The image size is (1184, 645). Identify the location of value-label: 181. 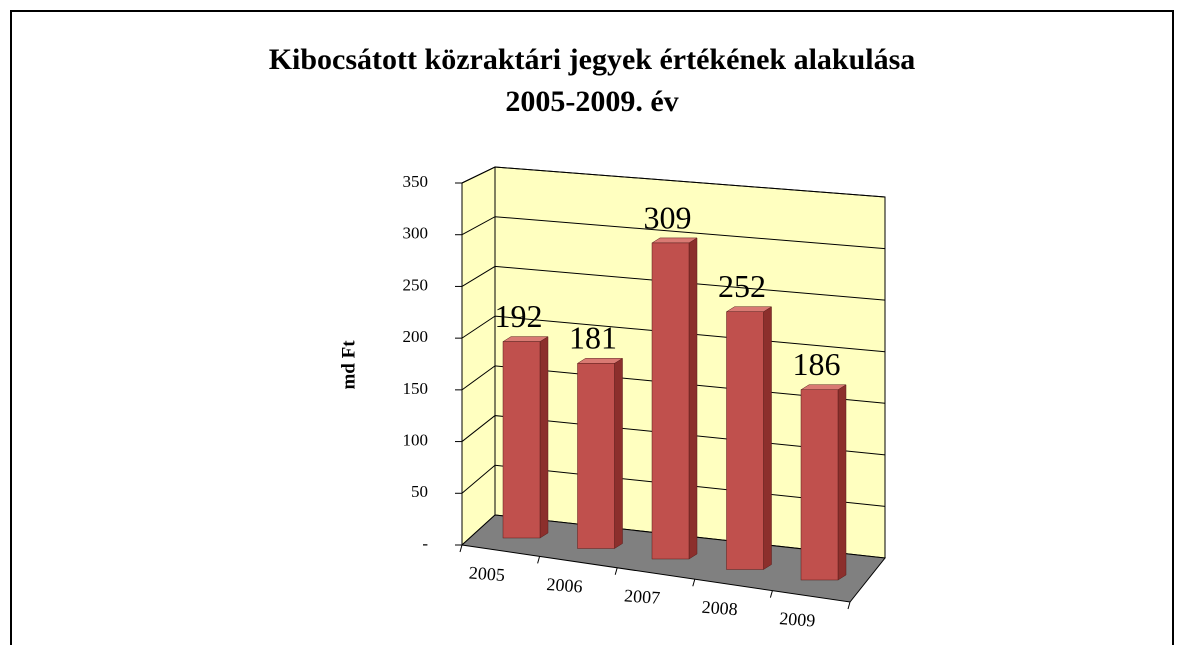
(593, 338).